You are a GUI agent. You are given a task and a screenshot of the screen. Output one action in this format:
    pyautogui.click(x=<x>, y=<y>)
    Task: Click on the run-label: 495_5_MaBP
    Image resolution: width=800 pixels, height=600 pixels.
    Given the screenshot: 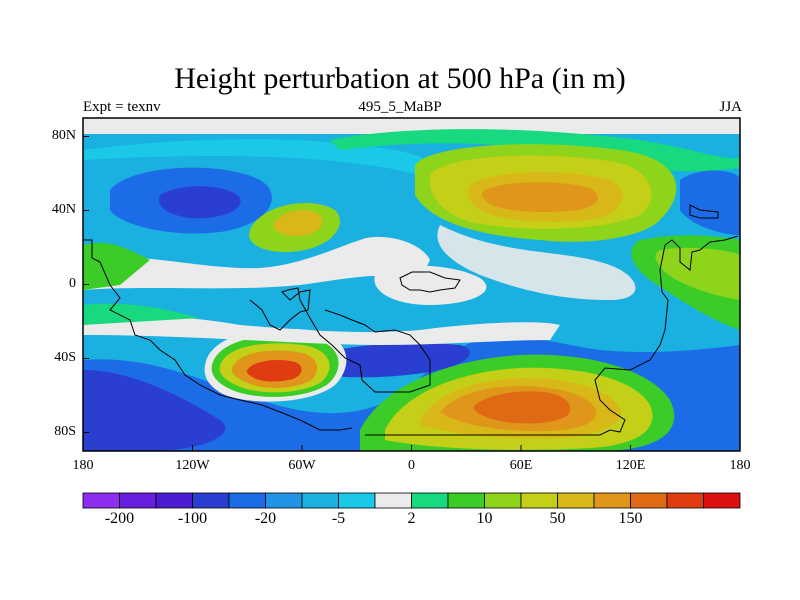 What is the action you would take?
    pyautogui.click(x=400, y=107)
    